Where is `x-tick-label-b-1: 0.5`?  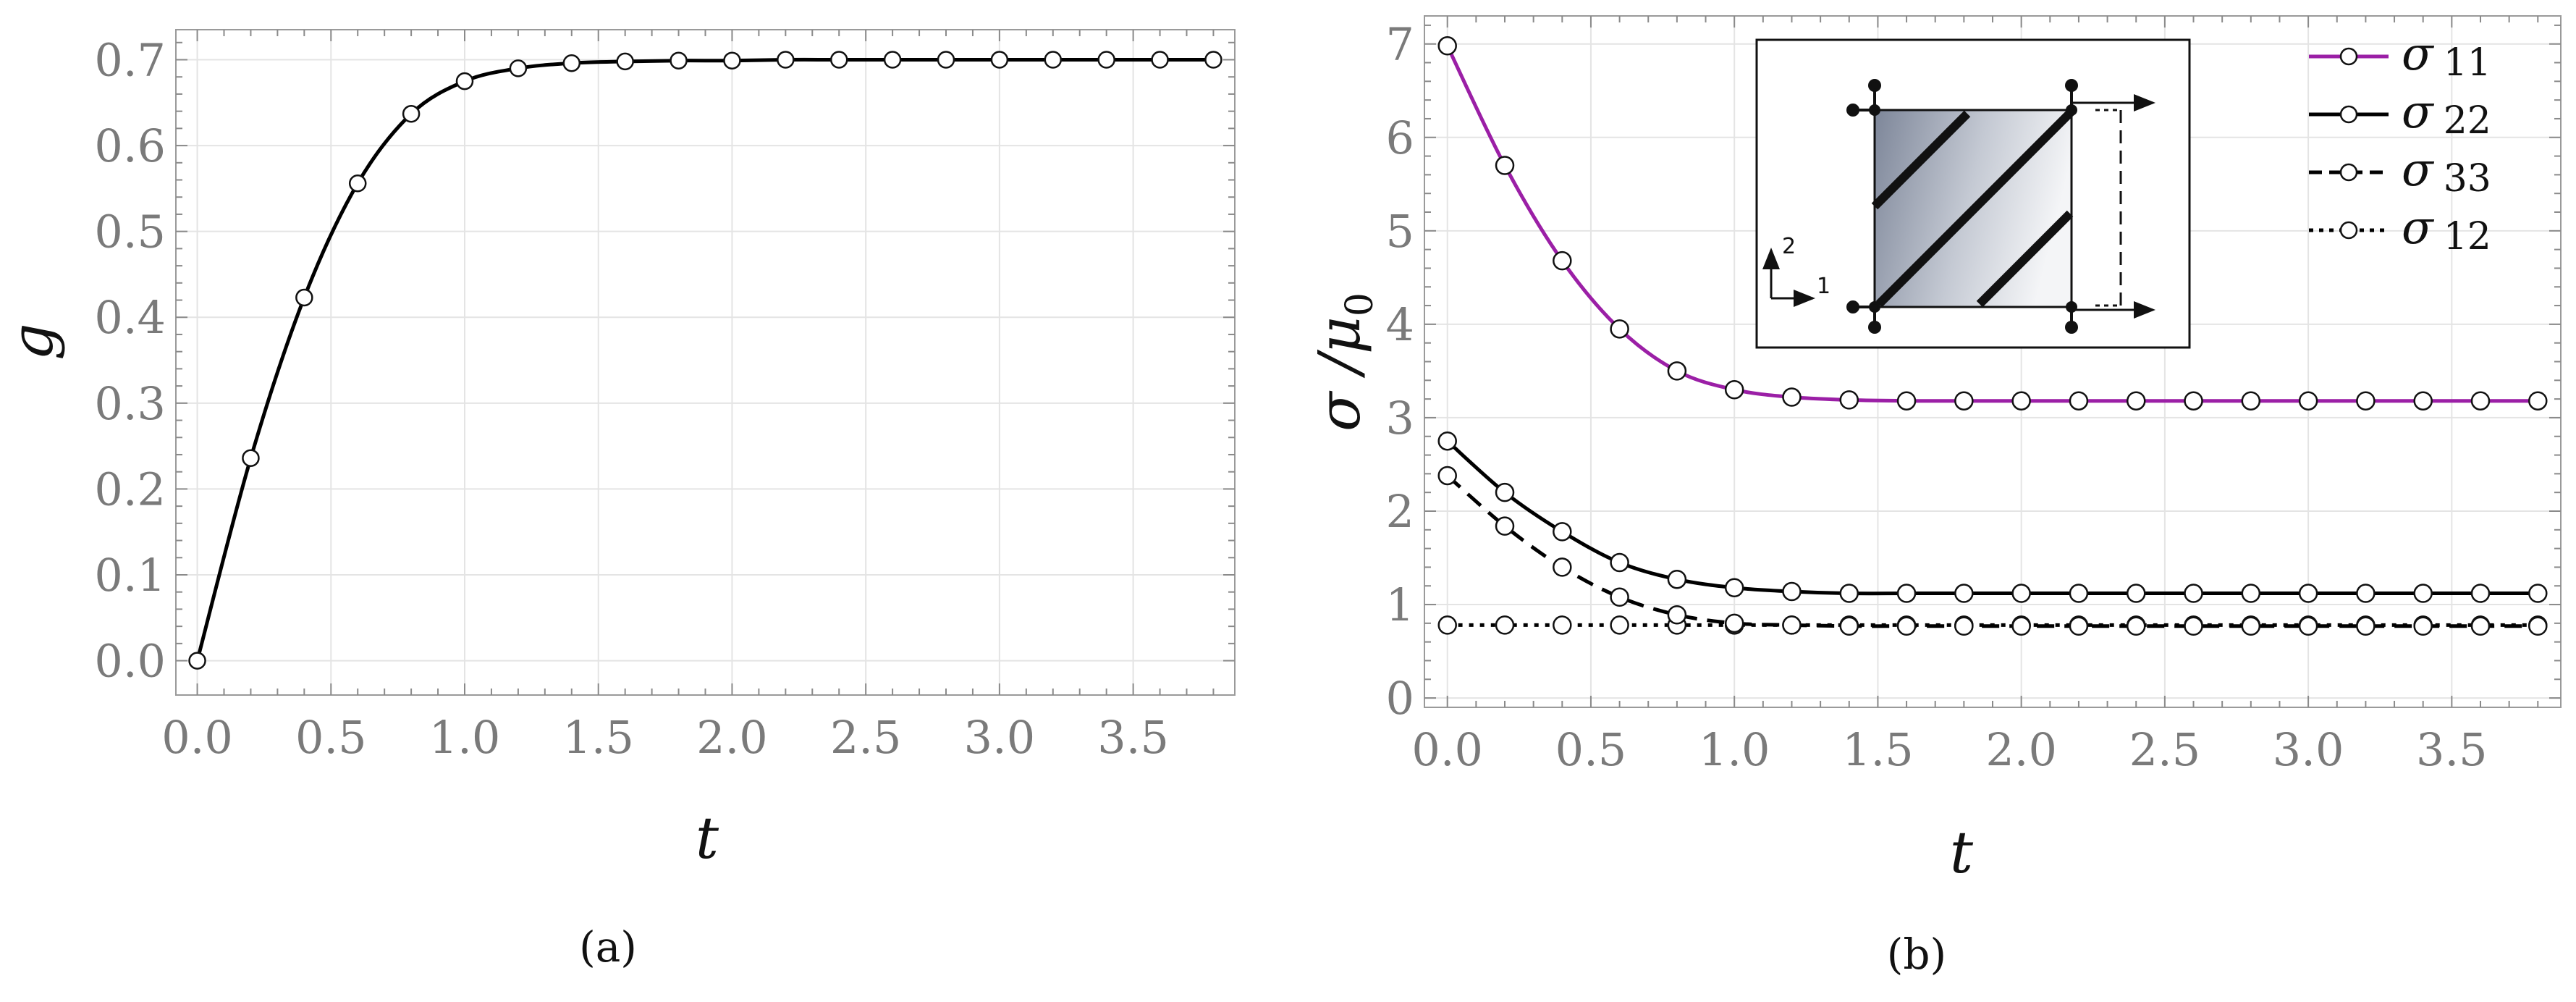 x-tick-label-b-1: 0.5 is located at coordinates (1591, 749).